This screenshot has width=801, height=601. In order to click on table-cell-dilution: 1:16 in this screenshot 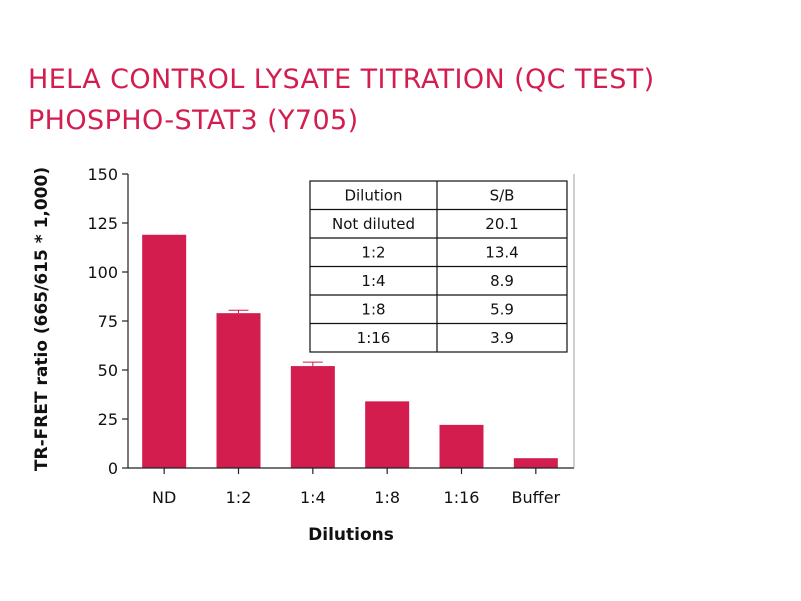, I will do `click(374, 338)`.